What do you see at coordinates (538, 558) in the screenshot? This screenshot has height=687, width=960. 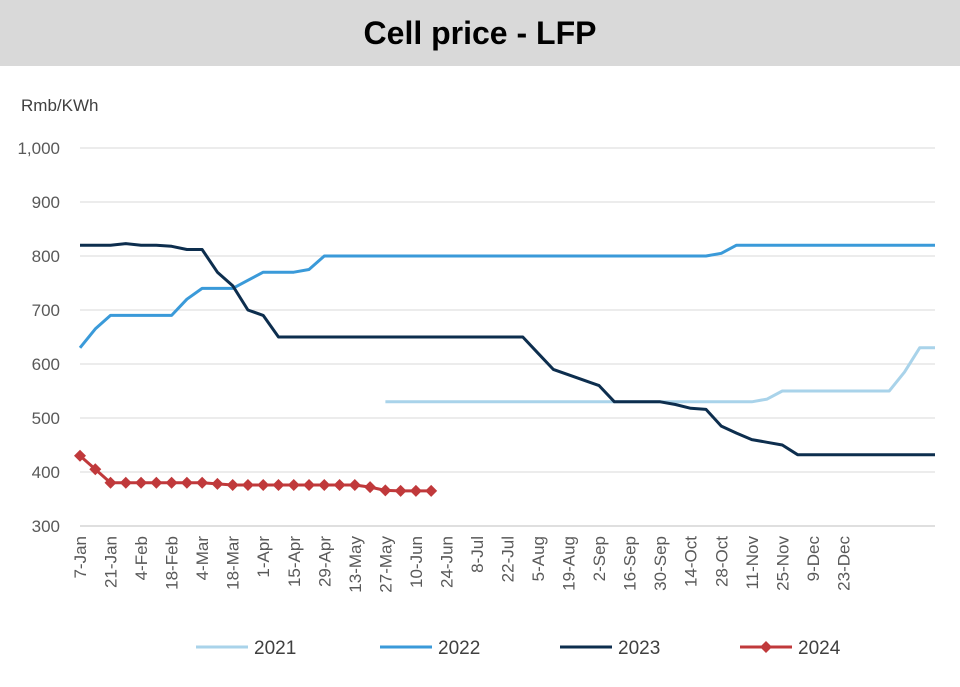 I see `x-tick-label: 5-Aug` at bounding box center [538, 558].